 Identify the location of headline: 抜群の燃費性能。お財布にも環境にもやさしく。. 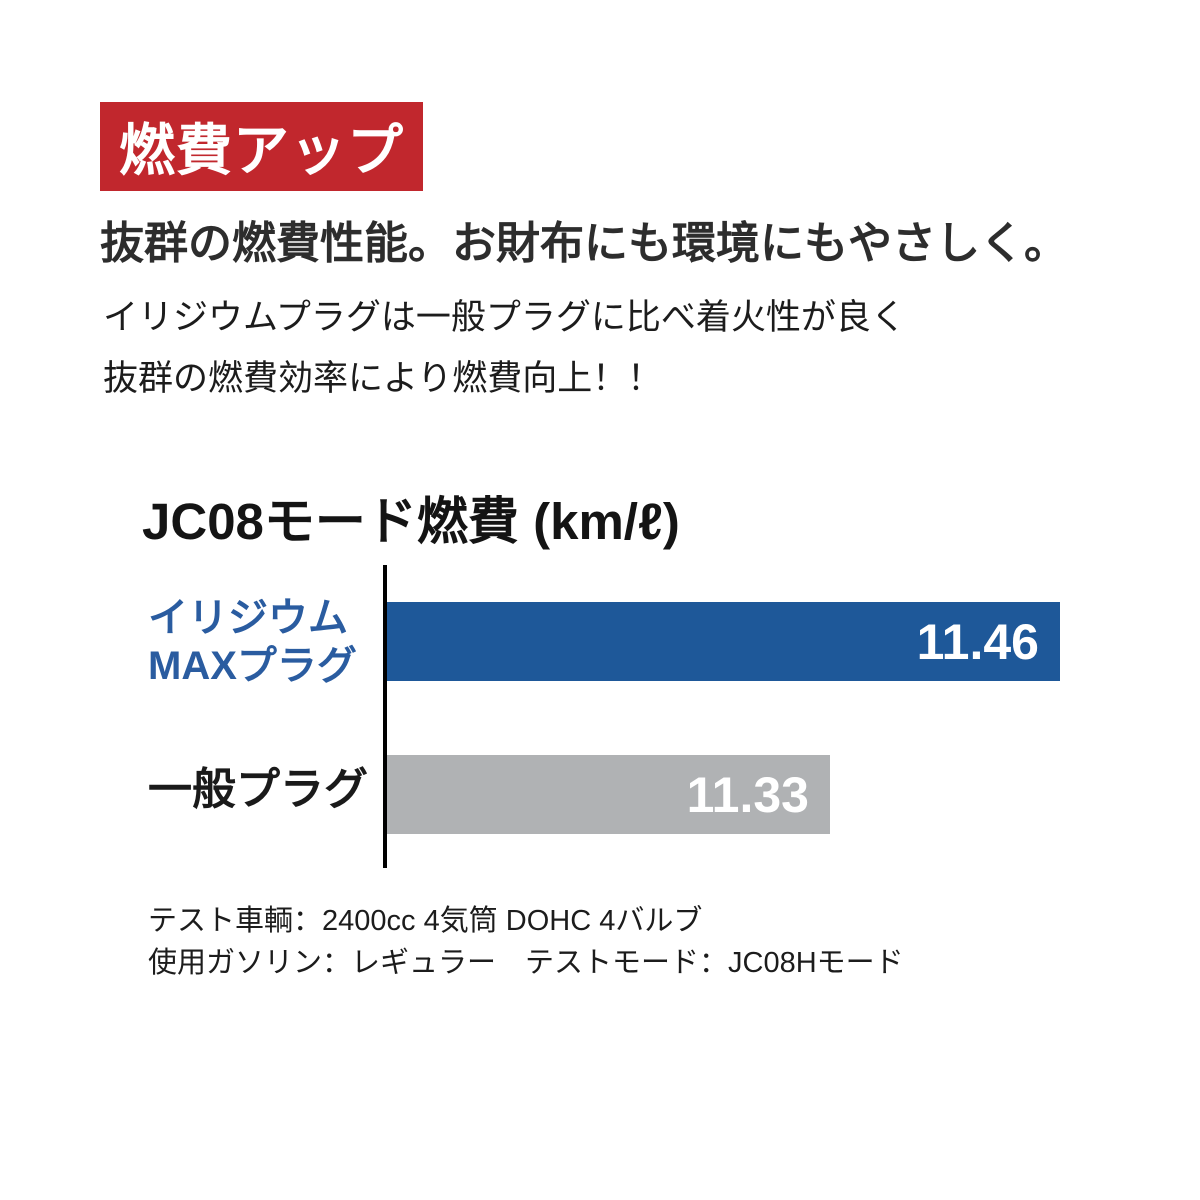
(584, 243).